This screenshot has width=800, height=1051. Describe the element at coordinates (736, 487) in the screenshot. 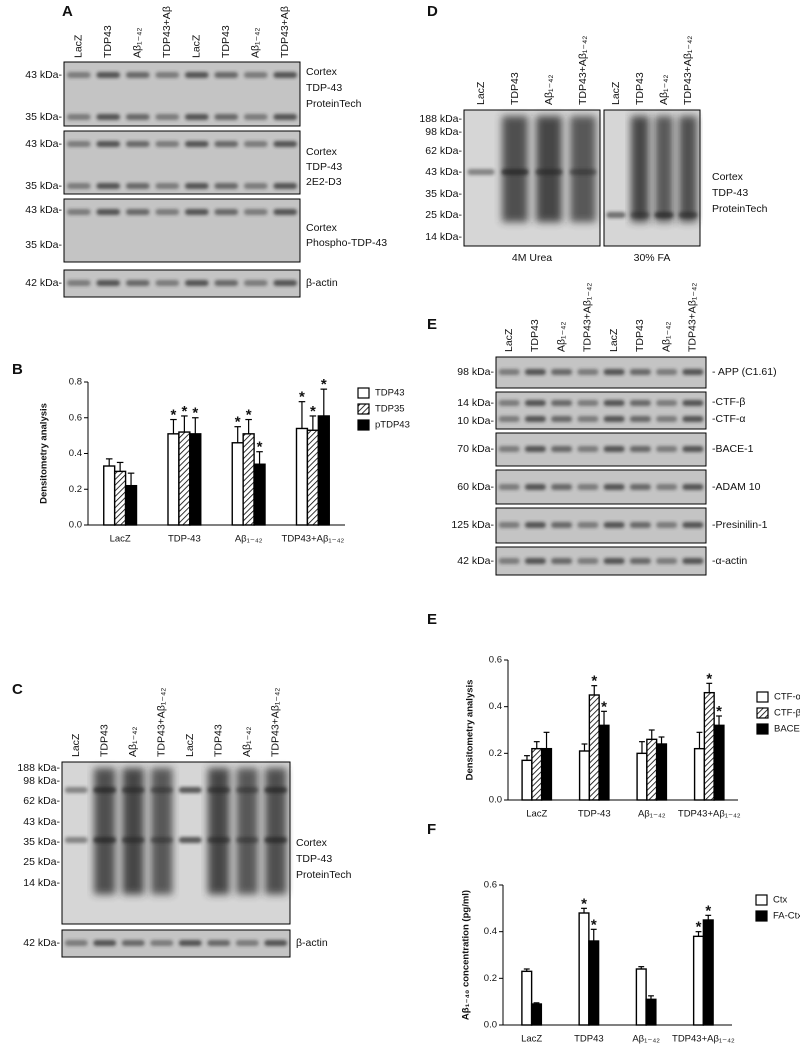

I see `blot-label: -ADAM 10` at that location.